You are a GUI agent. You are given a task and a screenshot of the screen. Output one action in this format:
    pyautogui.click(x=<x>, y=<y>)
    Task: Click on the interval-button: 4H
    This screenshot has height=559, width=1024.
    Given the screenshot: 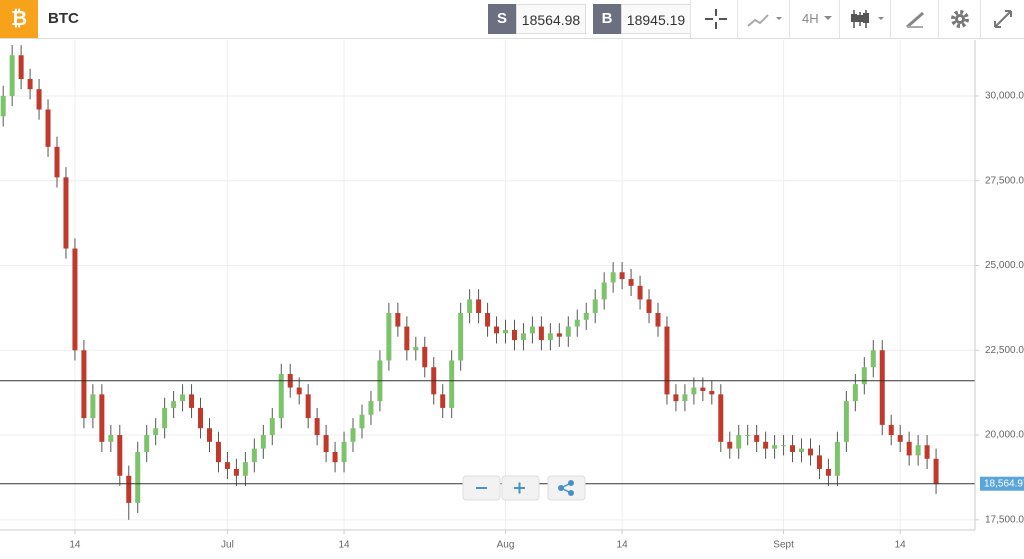 What is the action you would take?
    pyautogui.click(x=814, y=19)
    